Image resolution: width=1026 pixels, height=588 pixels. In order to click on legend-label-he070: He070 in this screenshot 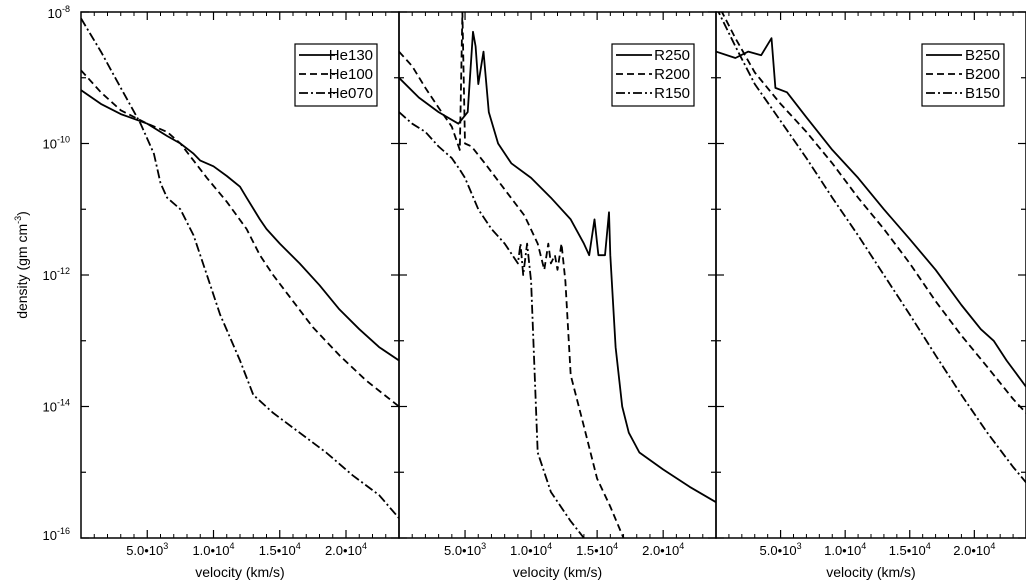, I will do `click(351, 93)`.